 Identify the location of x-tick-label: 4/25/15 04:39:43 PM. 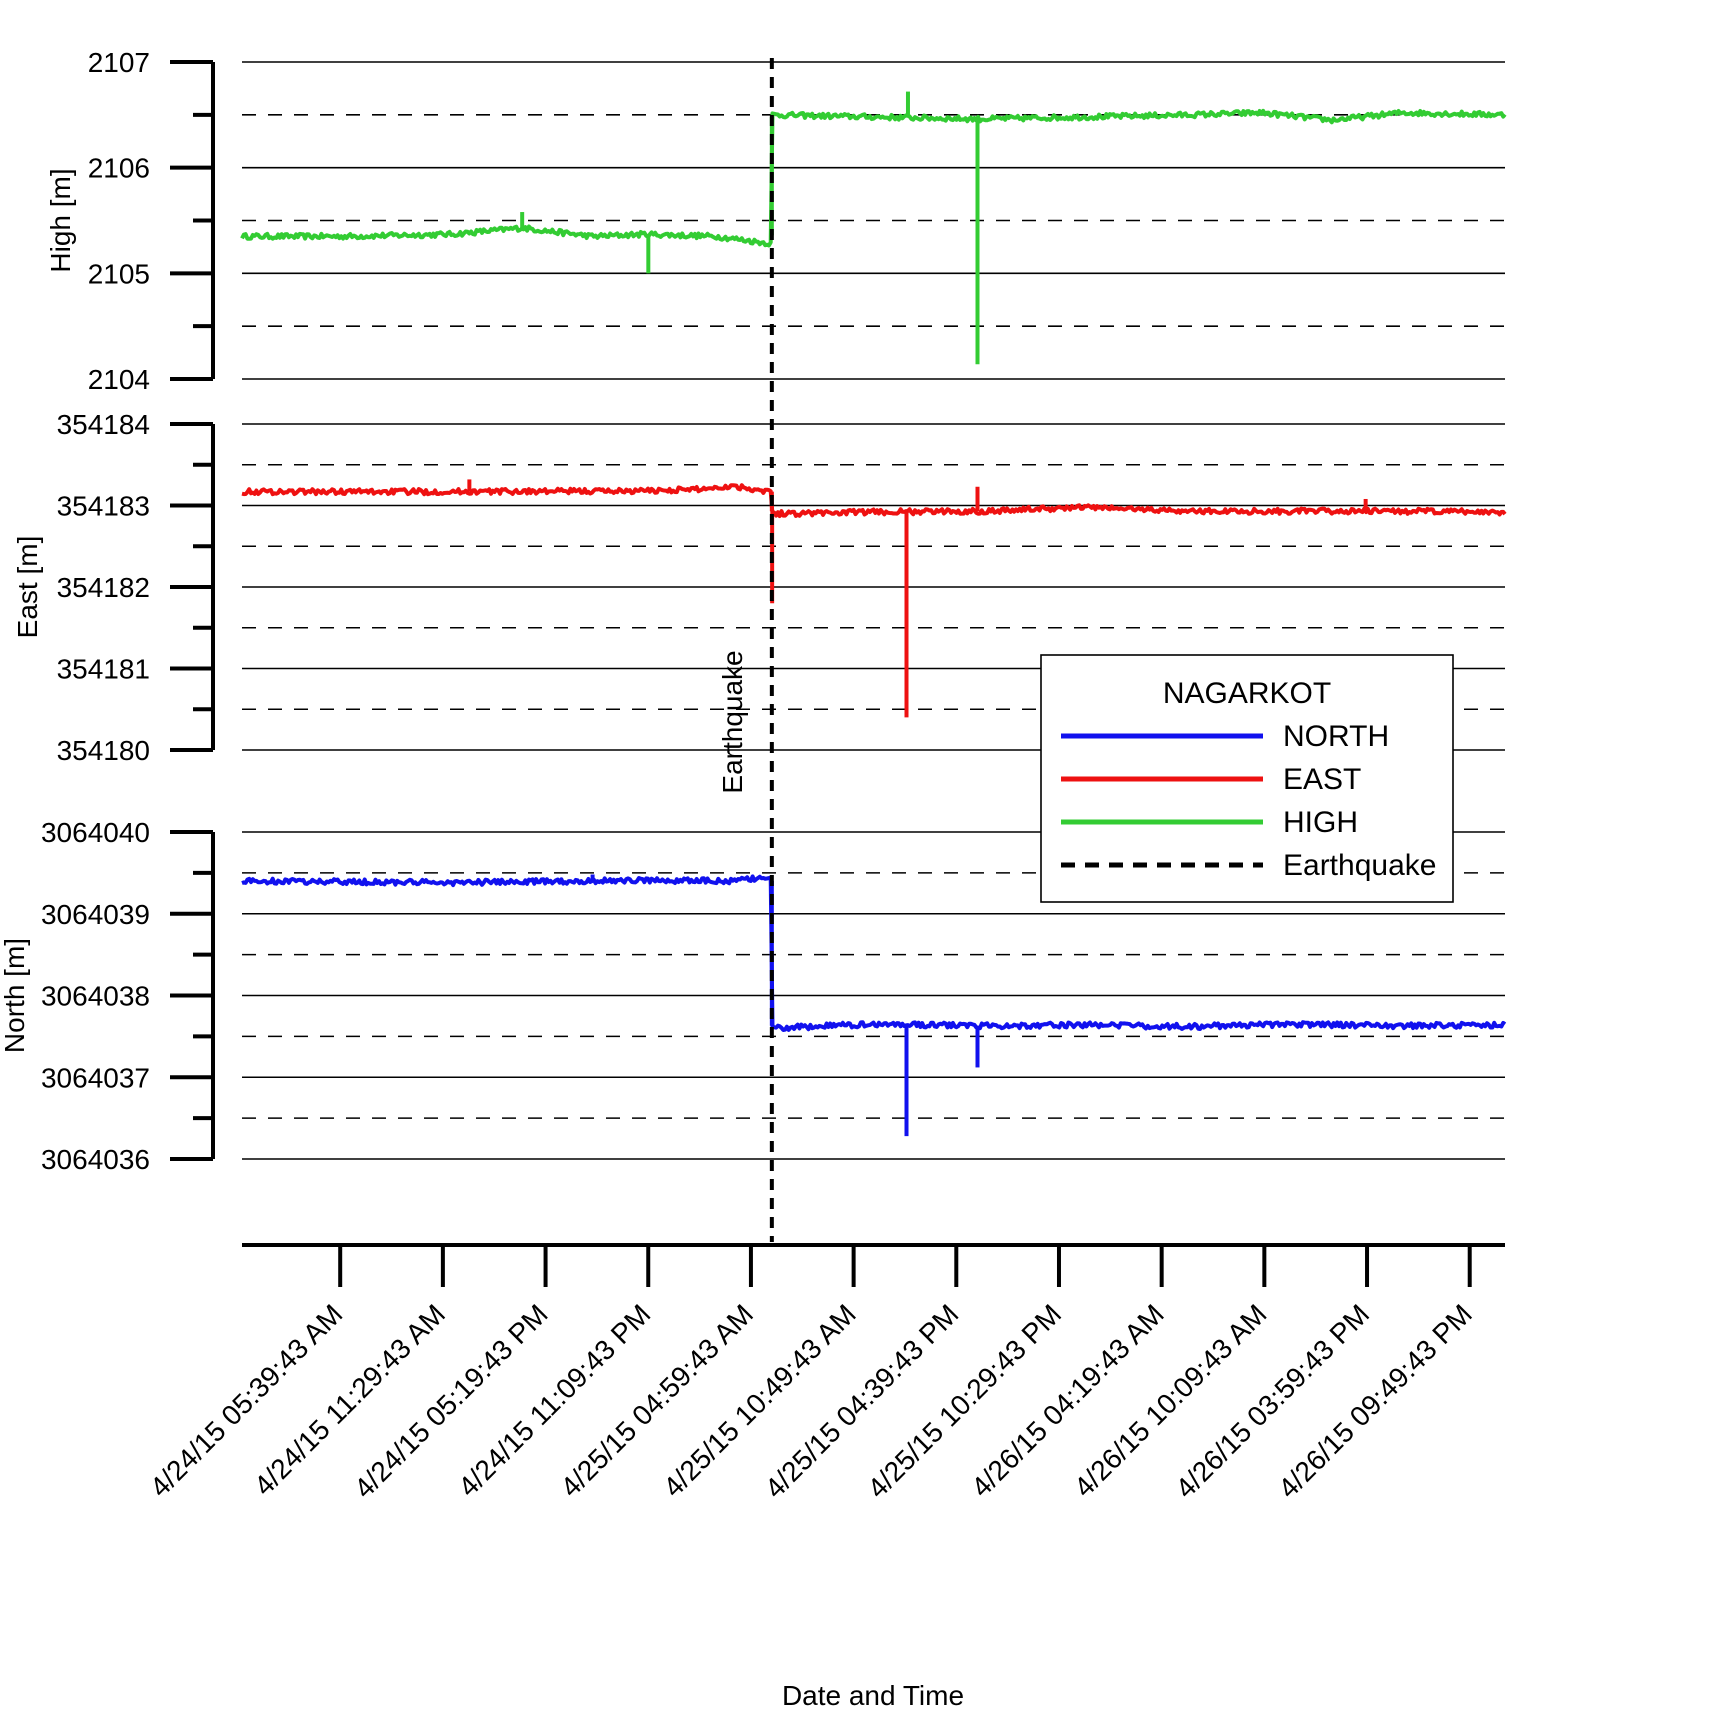
(862, 1401).